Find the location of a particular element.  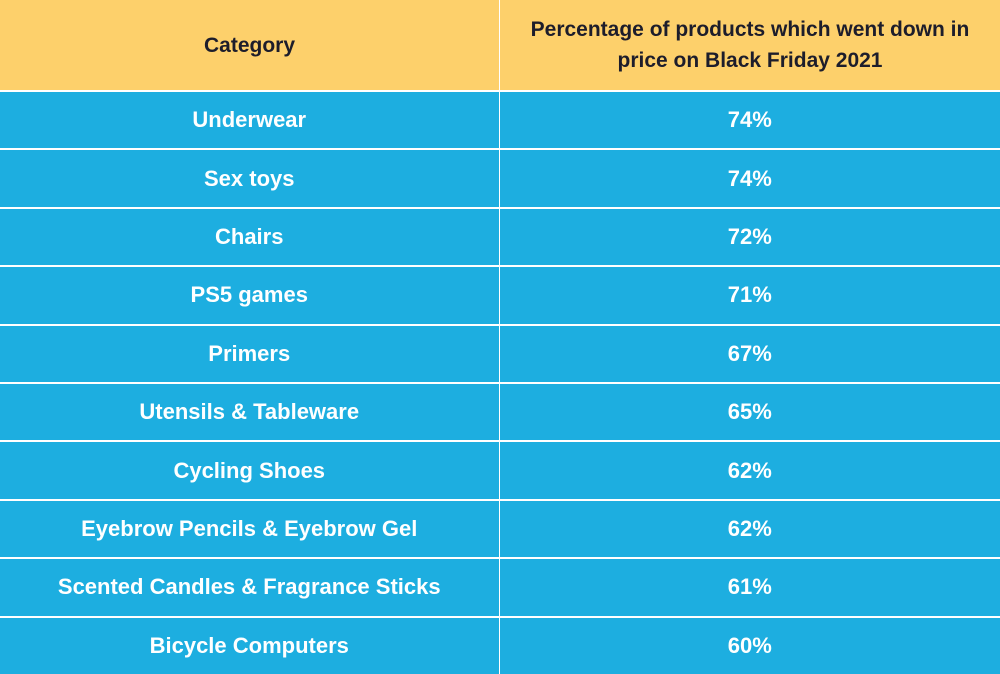

table-row: Sex toys 74% is located at coordinates (500, 178).